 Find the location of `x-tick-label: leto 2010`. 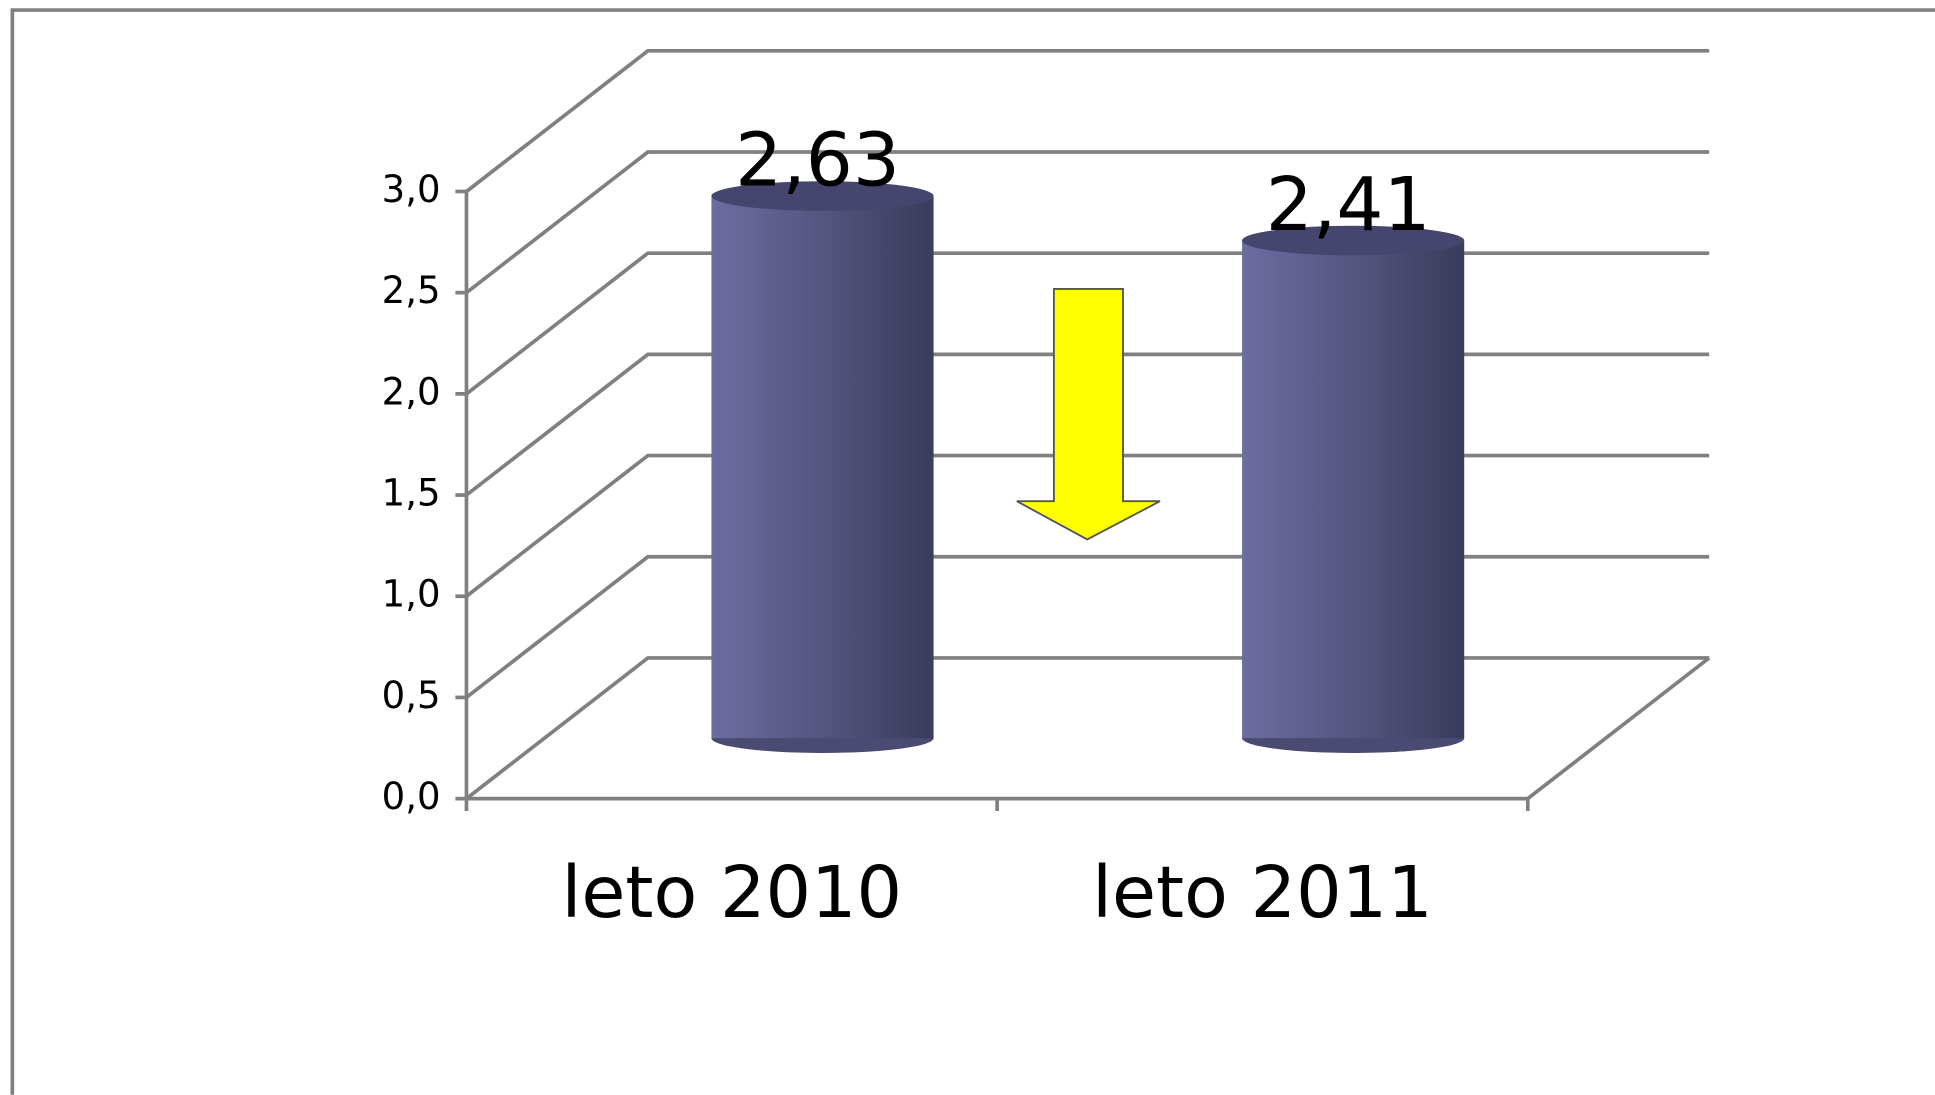

x-tick-label: leto 2010 is located at coordinates (731, 892).